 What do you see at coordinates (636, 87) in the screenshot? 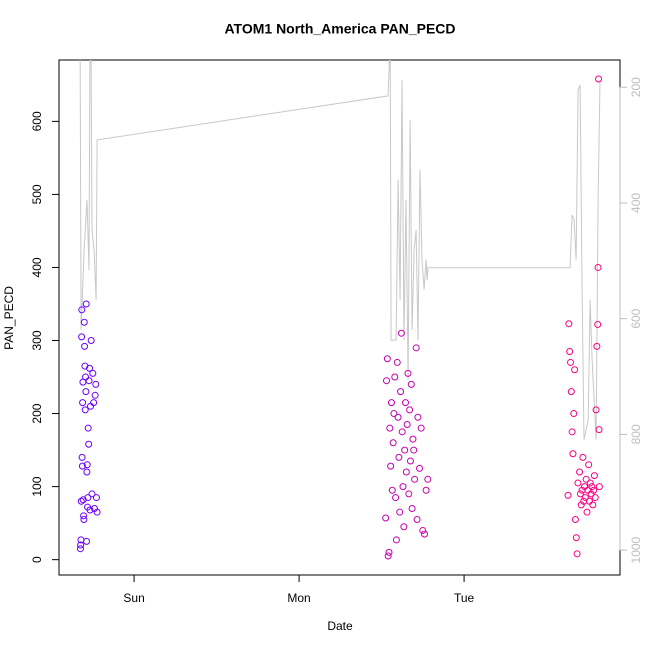
I see `y2-tick-label: 200` at bounding box center [636, 87].